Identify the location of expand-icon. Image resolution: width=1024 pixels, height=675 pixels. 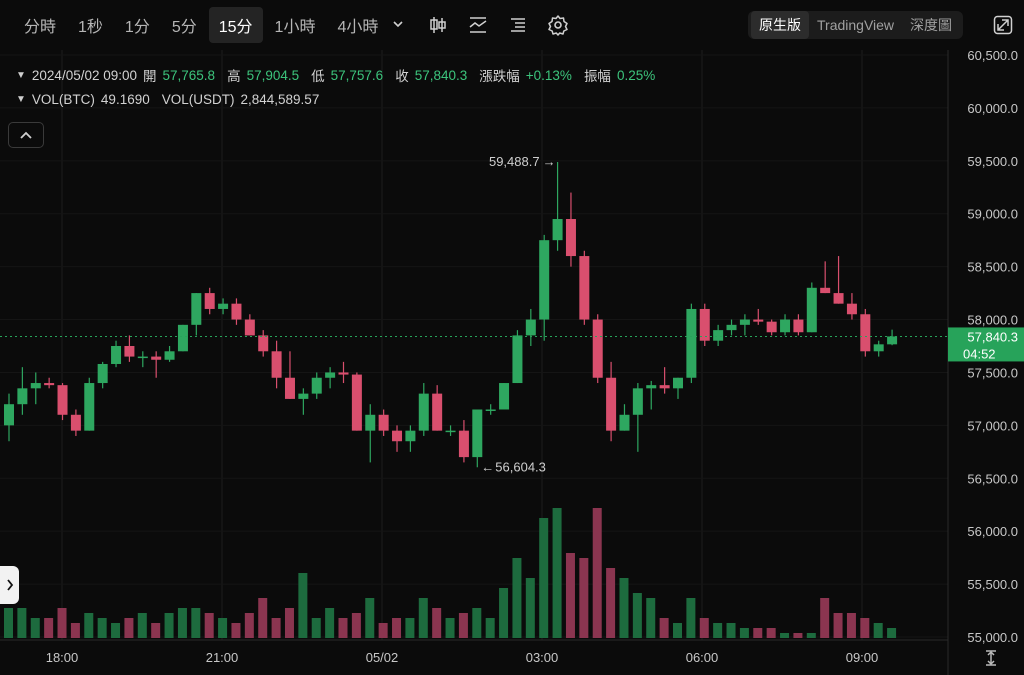
(1003, 25).